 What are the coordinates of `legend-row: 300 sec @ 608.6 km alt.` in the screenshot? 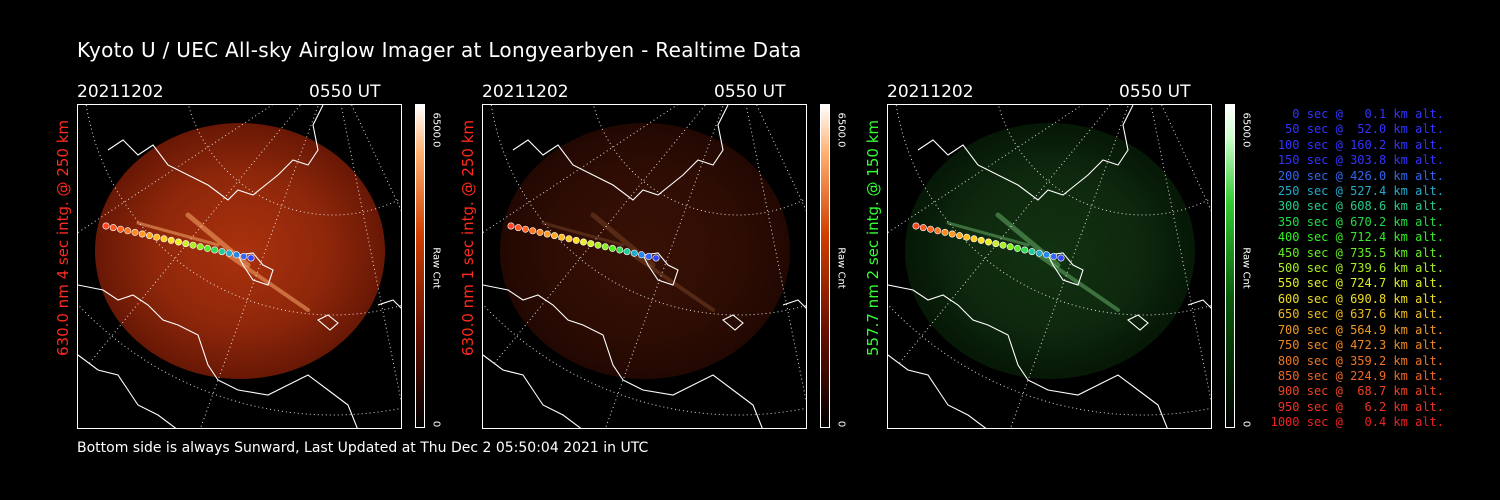 It's located at (1360, 206).